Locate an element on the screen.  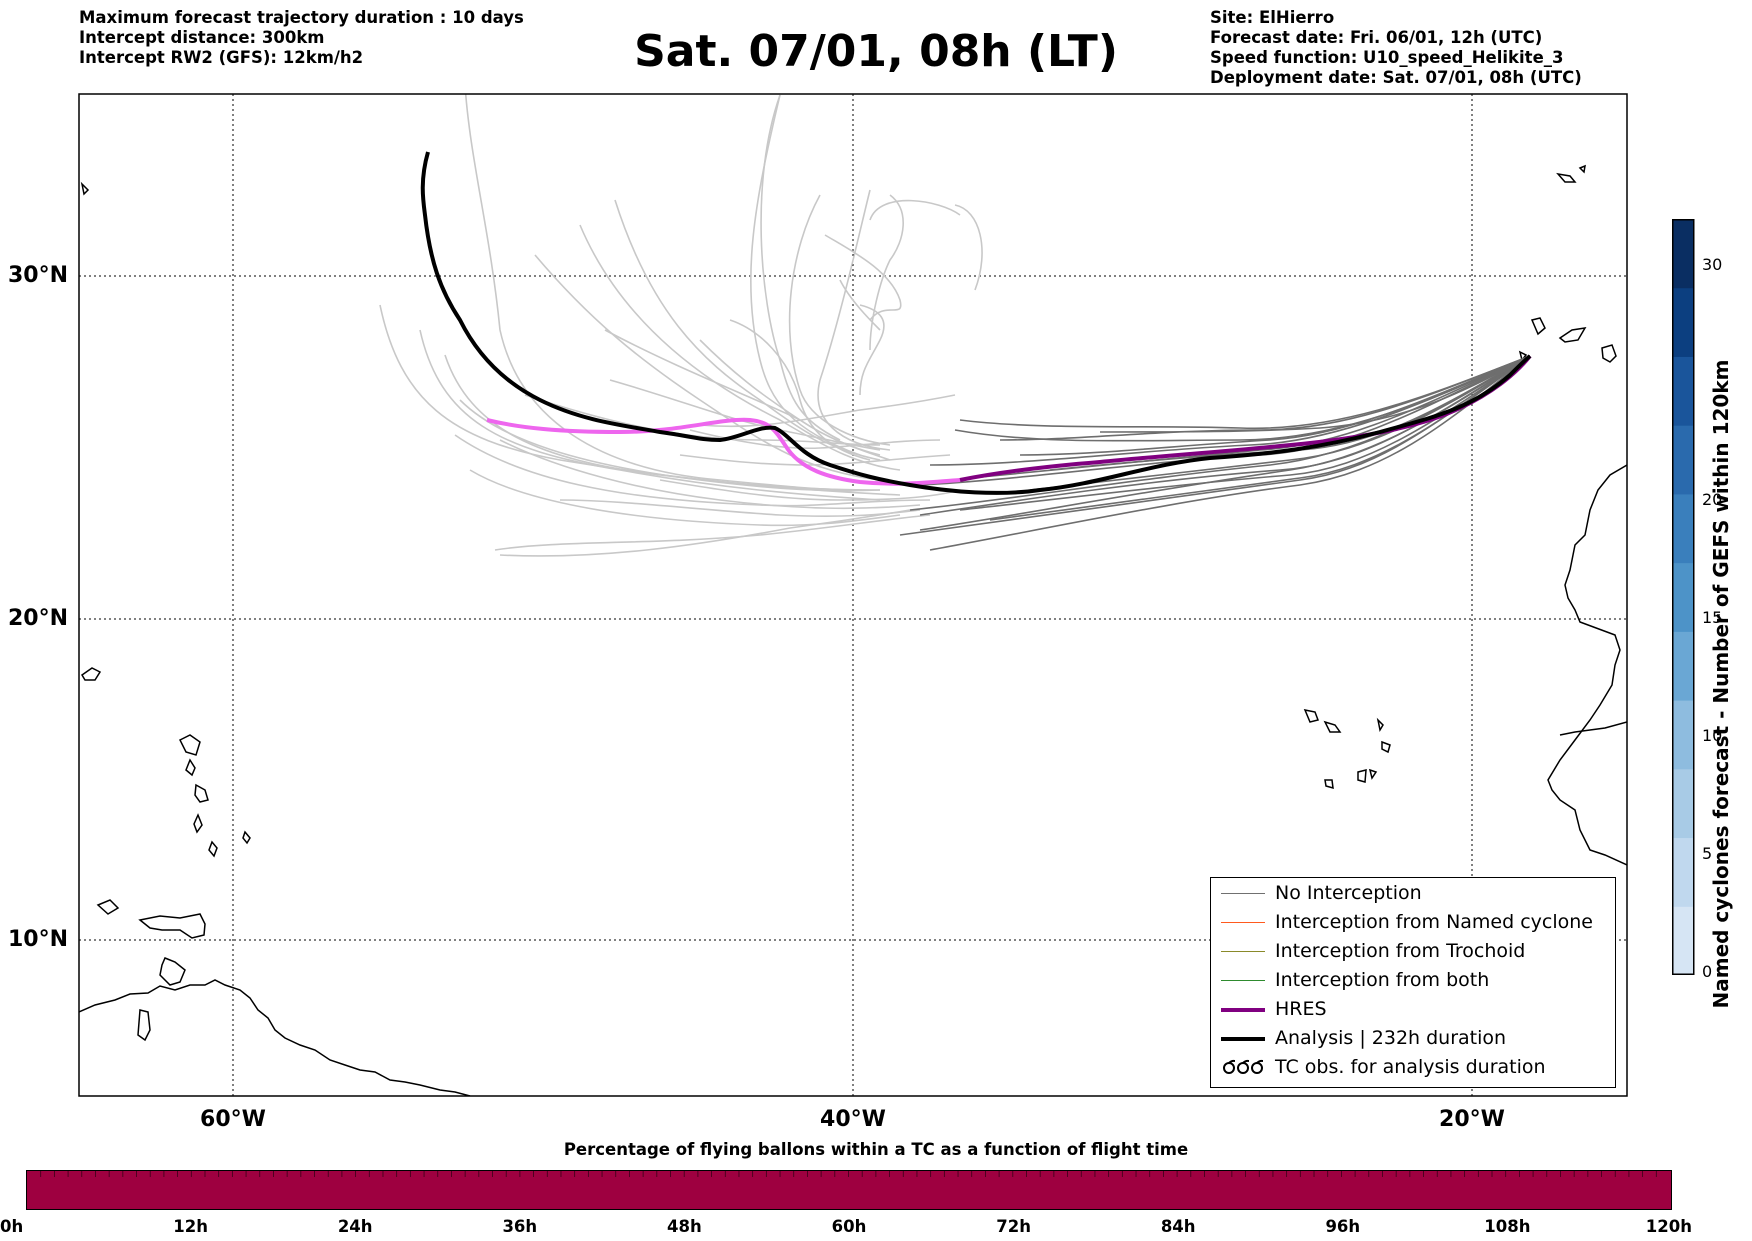
tc-symbol-icon is located at coordinates (1243, 1066).